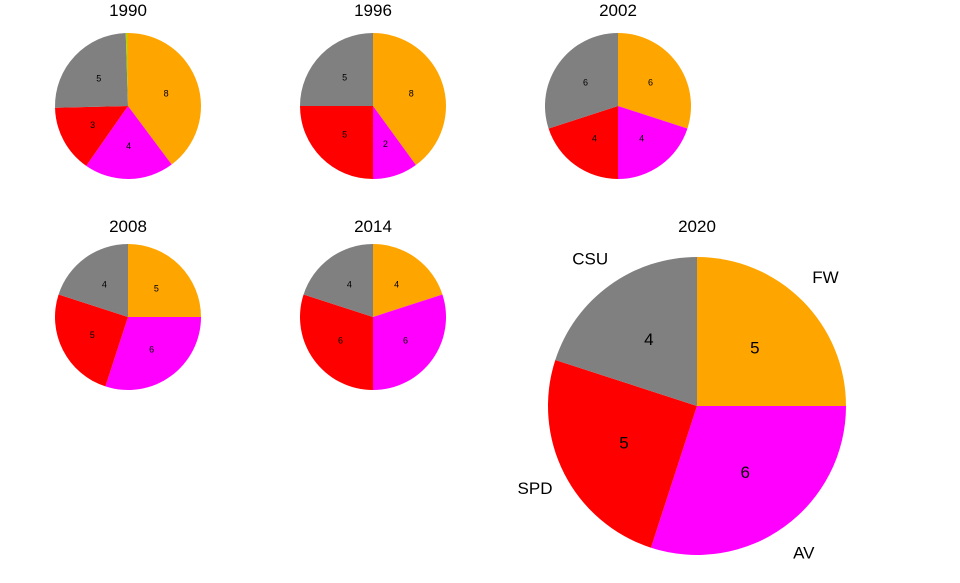 The image size is (960, 583). I want to click on pie-1990: 1990 8 4 3 5, so click(128, 90).